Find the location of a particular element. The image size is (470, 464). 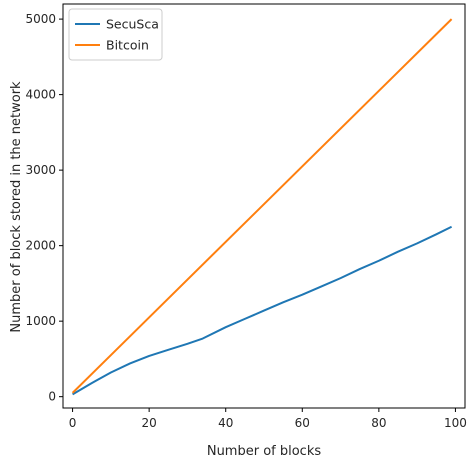

y-axis-label: Number of block stored in the network is located at coordinates (16, 207).